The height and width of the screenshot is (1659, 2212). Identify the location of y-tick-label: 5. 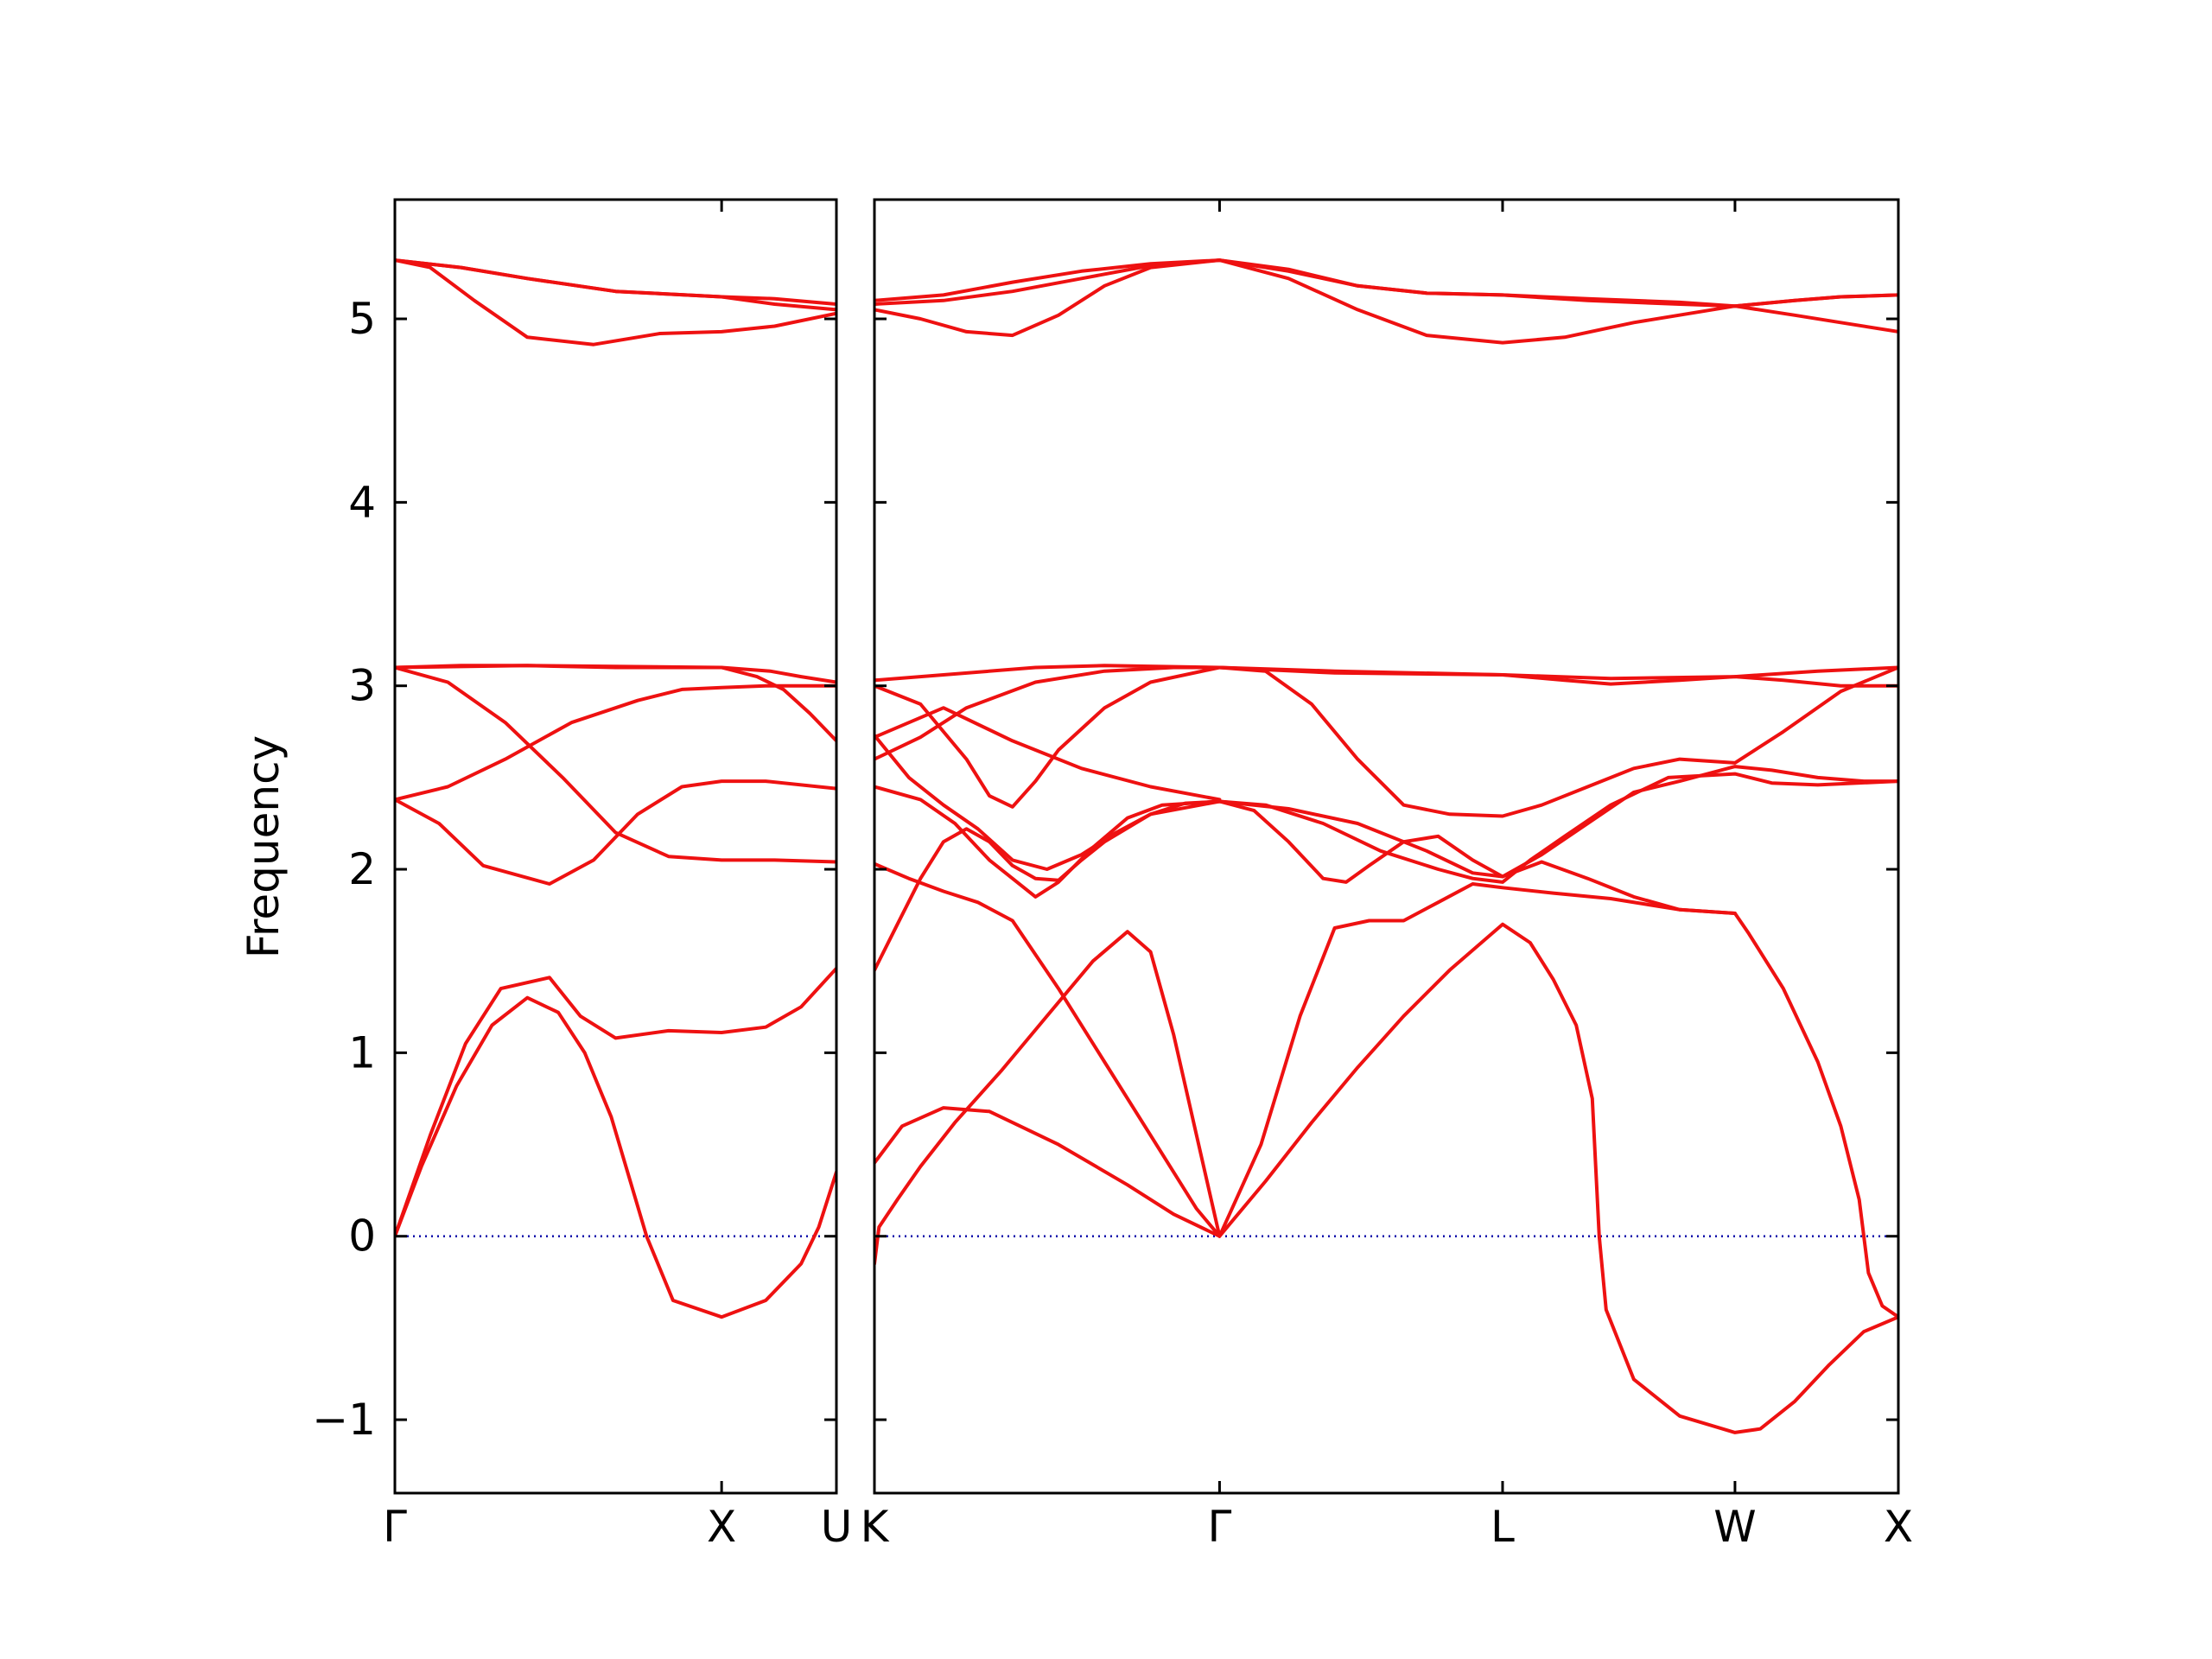
(362, 319).